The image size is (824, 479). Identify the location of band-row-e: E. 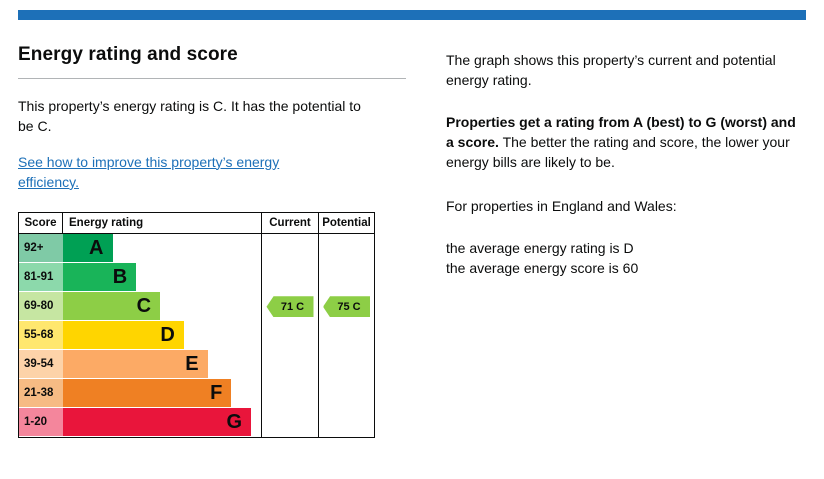
(162, 365).